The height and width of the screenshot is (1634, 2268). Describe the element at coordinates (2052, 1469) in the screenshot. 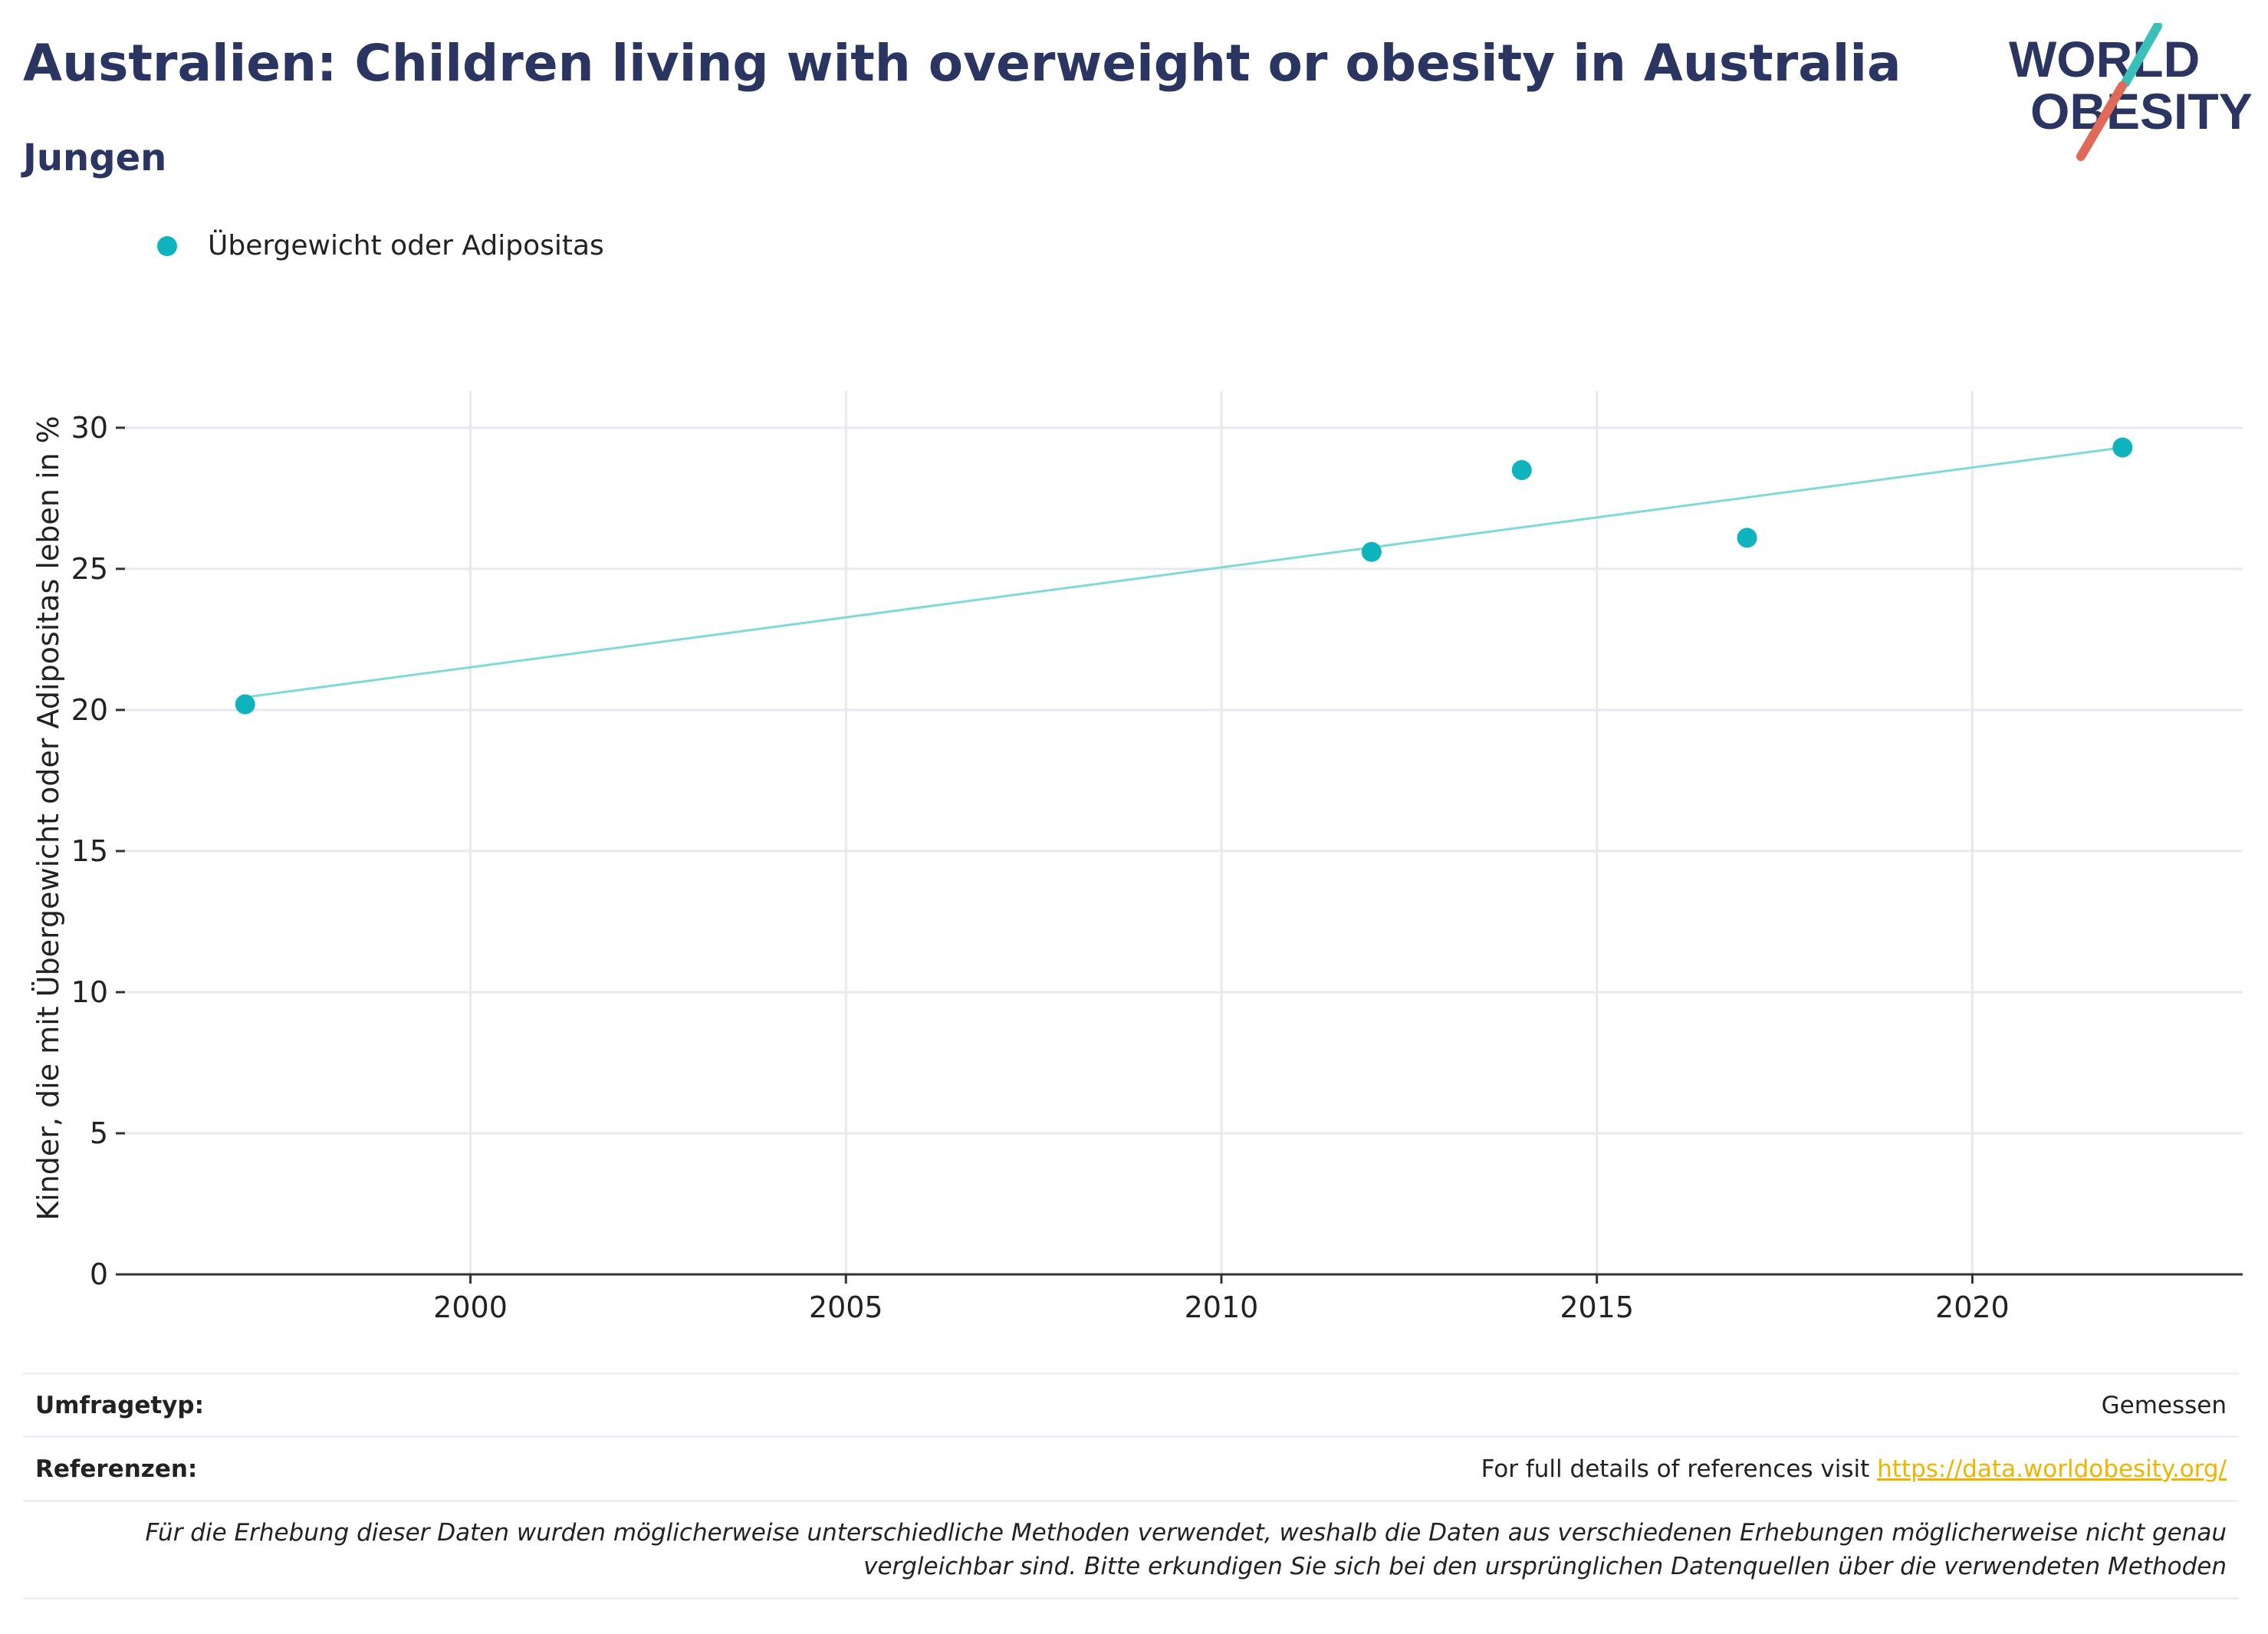

I see `references-link: https://data.worldobesity.org/` at that location.